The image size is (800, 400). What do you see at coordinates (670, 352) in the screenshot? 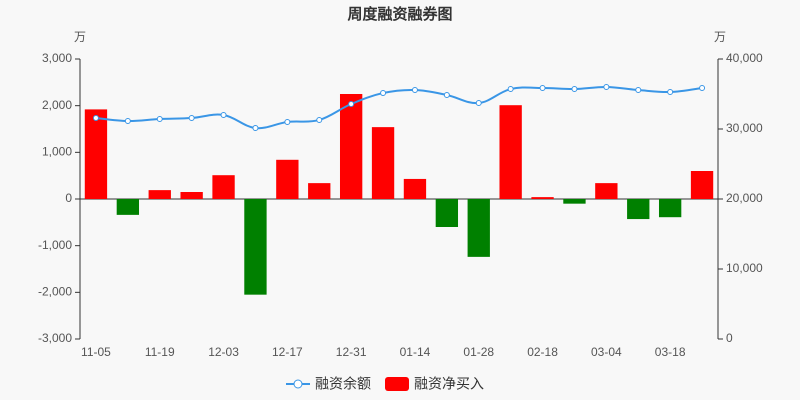
I see `x-tick-label: 03-18` at bounding box center [670, 352].